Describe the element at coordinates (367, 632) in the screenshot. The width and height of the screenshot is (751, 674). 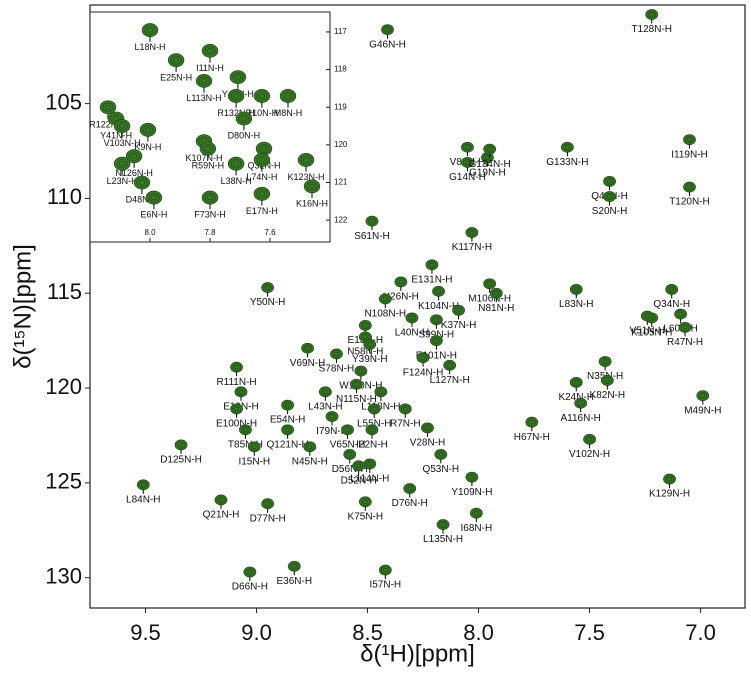
I see `x-tick-label: 8.5` at that location.